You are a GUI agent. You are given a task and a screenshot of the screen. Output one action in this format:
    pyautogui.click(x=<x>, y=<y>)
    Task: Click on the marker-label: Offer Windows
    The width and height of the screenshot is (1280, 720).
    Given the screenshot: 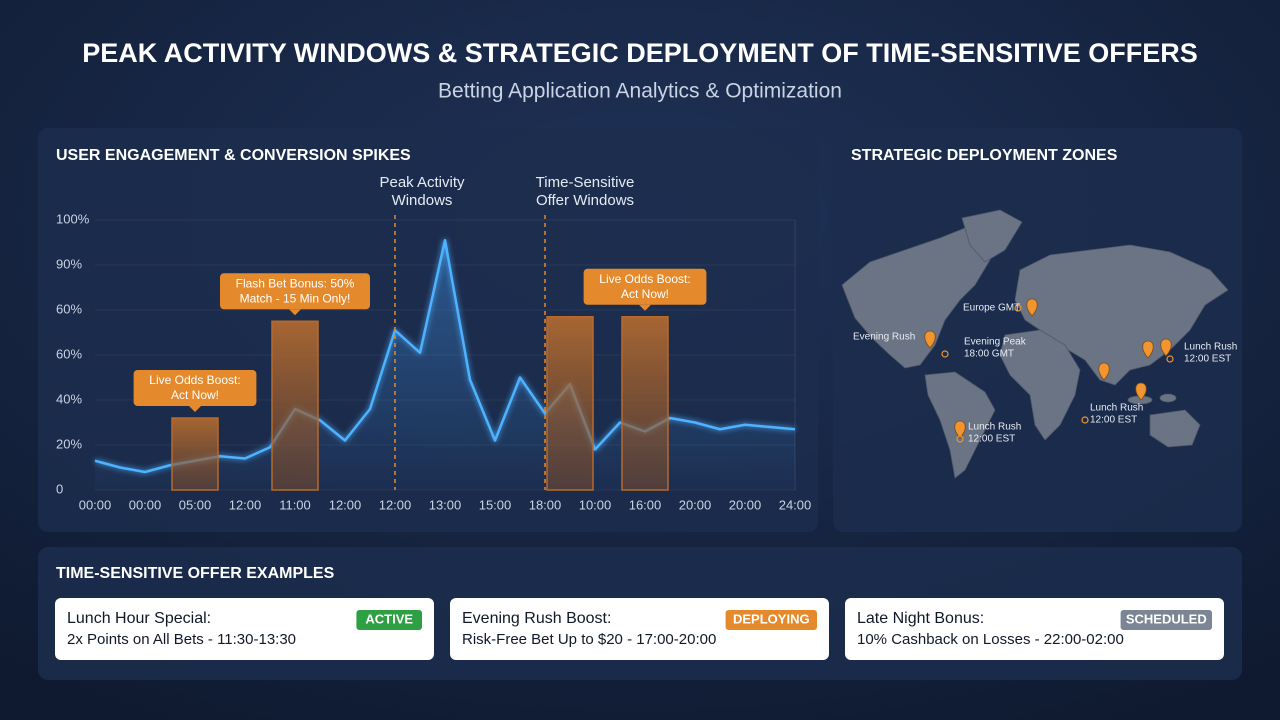 What is the action you would take?
    pyautogui.click(x=585, y=200)
    